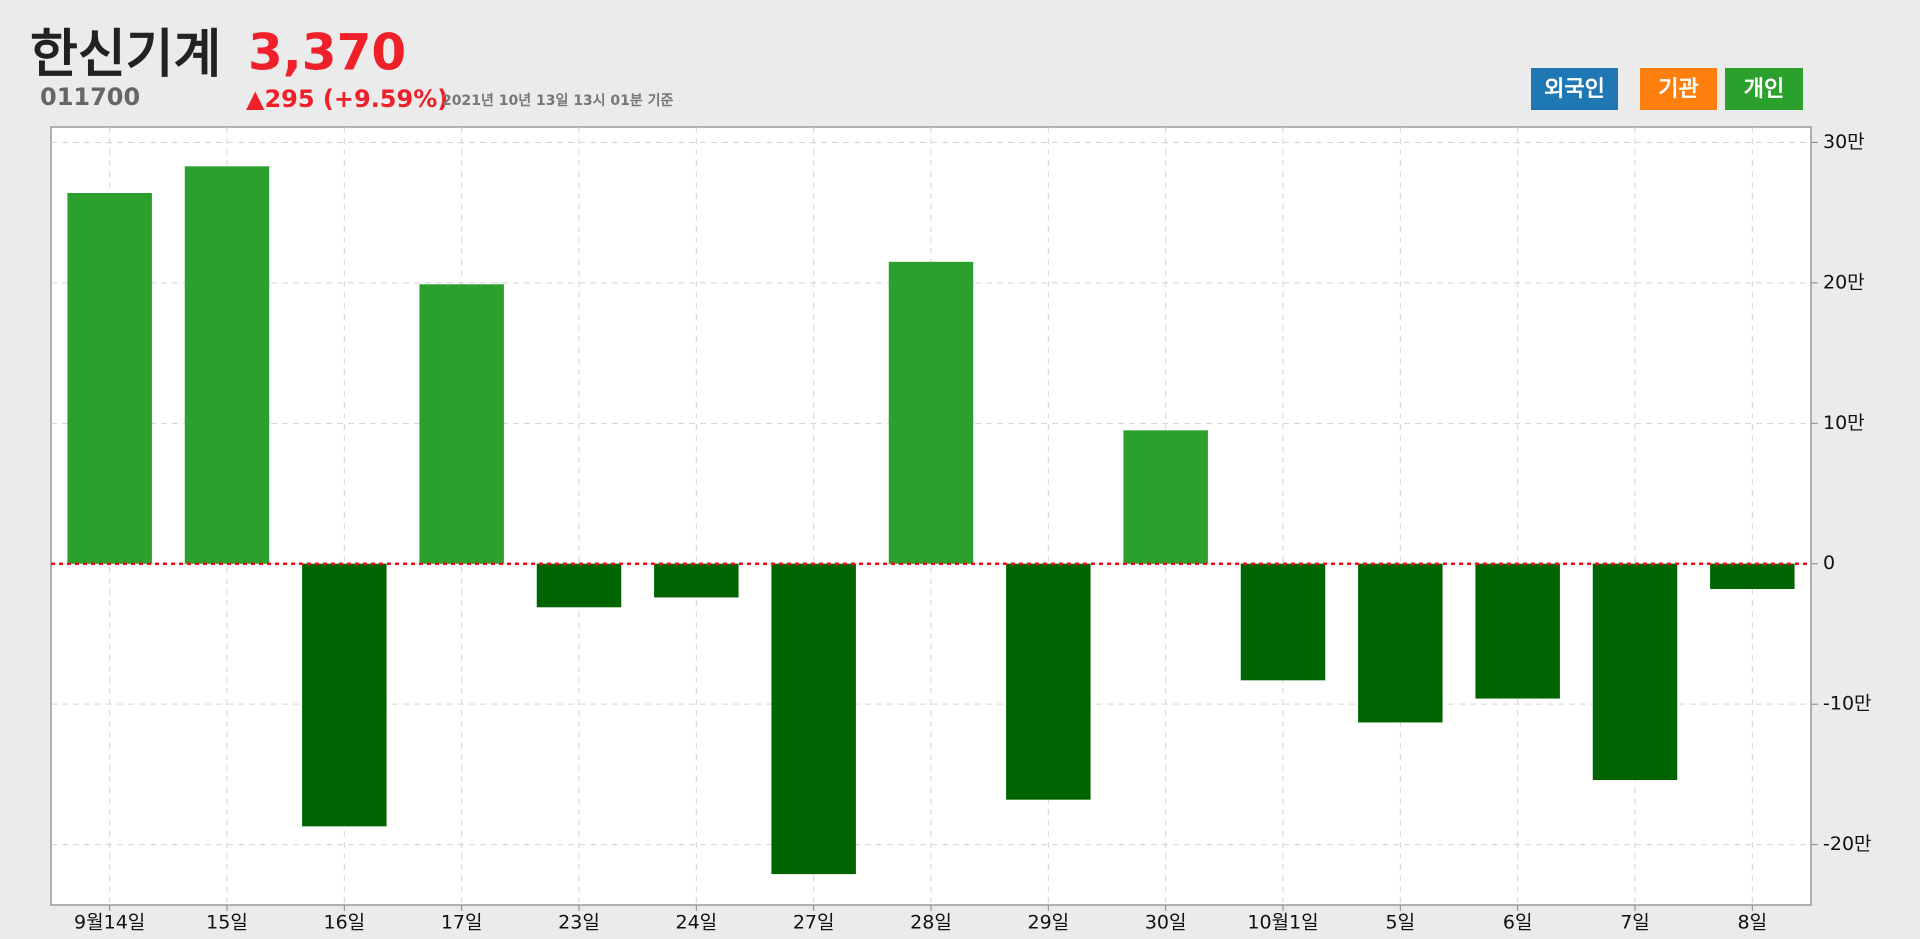 The image size is (1920, 939). Describe the element at coordinates (931, 923) in the screenshot. I see `x-tick-label: 28일` at that location.